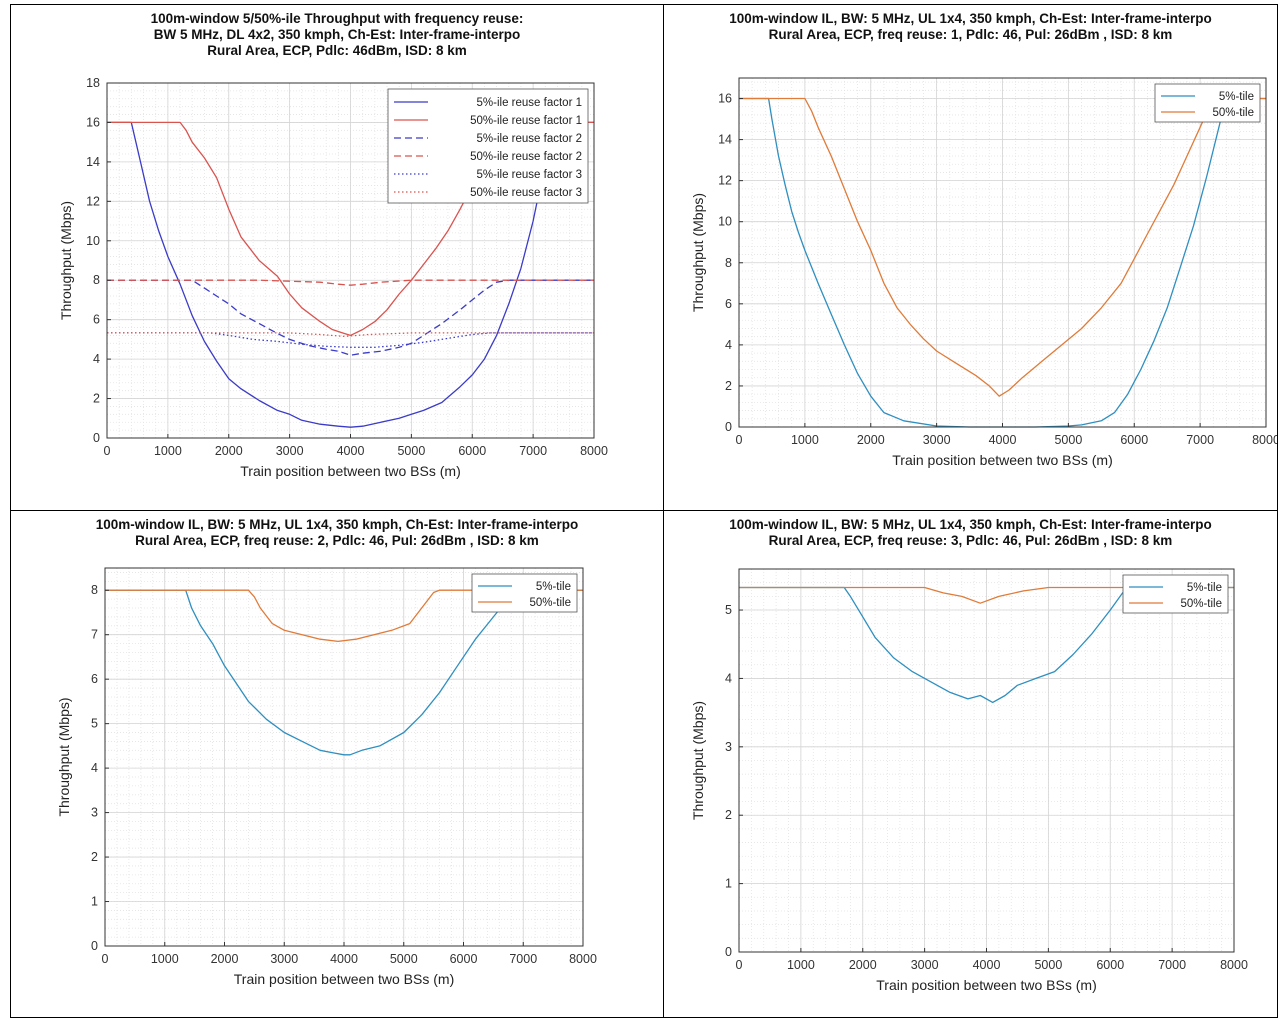  What do you see at coordinates (337, 50) in the screenshot?
I see `chart-title-line: Rural Area, ECP, Pdlc: 46dBm, ISD: 8 km` at bounding box center [337, 50].